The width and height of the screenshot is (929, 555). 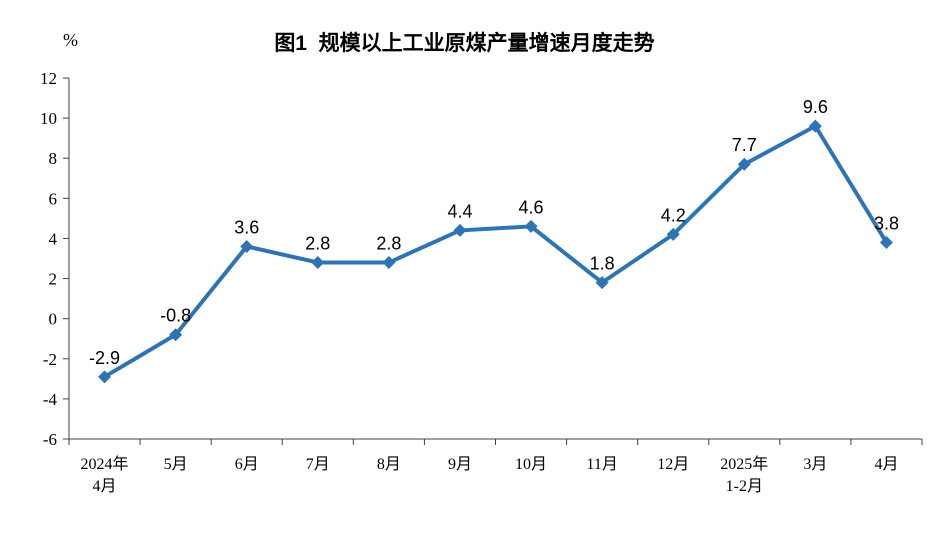 I want to click on y-tick-label: 0, so click(x=53, y=319).